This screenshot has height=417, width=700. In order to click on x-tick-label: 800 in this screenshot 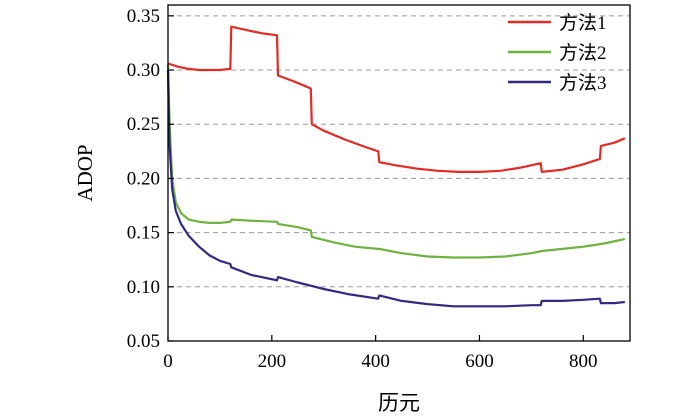, I will do `click(583, 361)`.